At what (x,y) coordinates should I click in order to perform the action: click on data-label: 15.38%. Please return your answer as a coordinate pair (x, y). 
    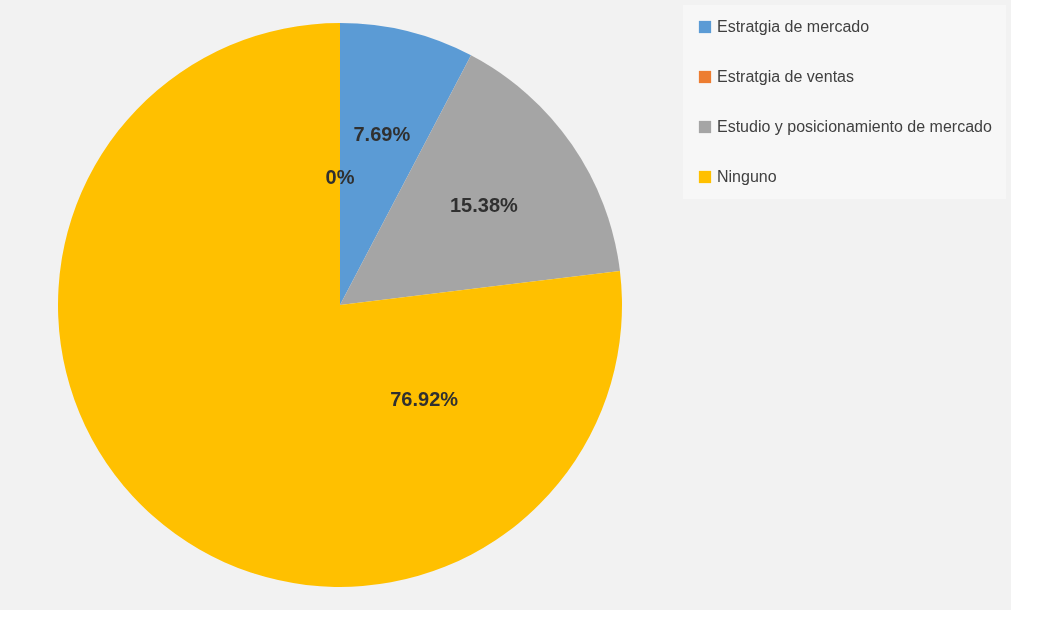
    Looking at the image, I should click on (483, 204).